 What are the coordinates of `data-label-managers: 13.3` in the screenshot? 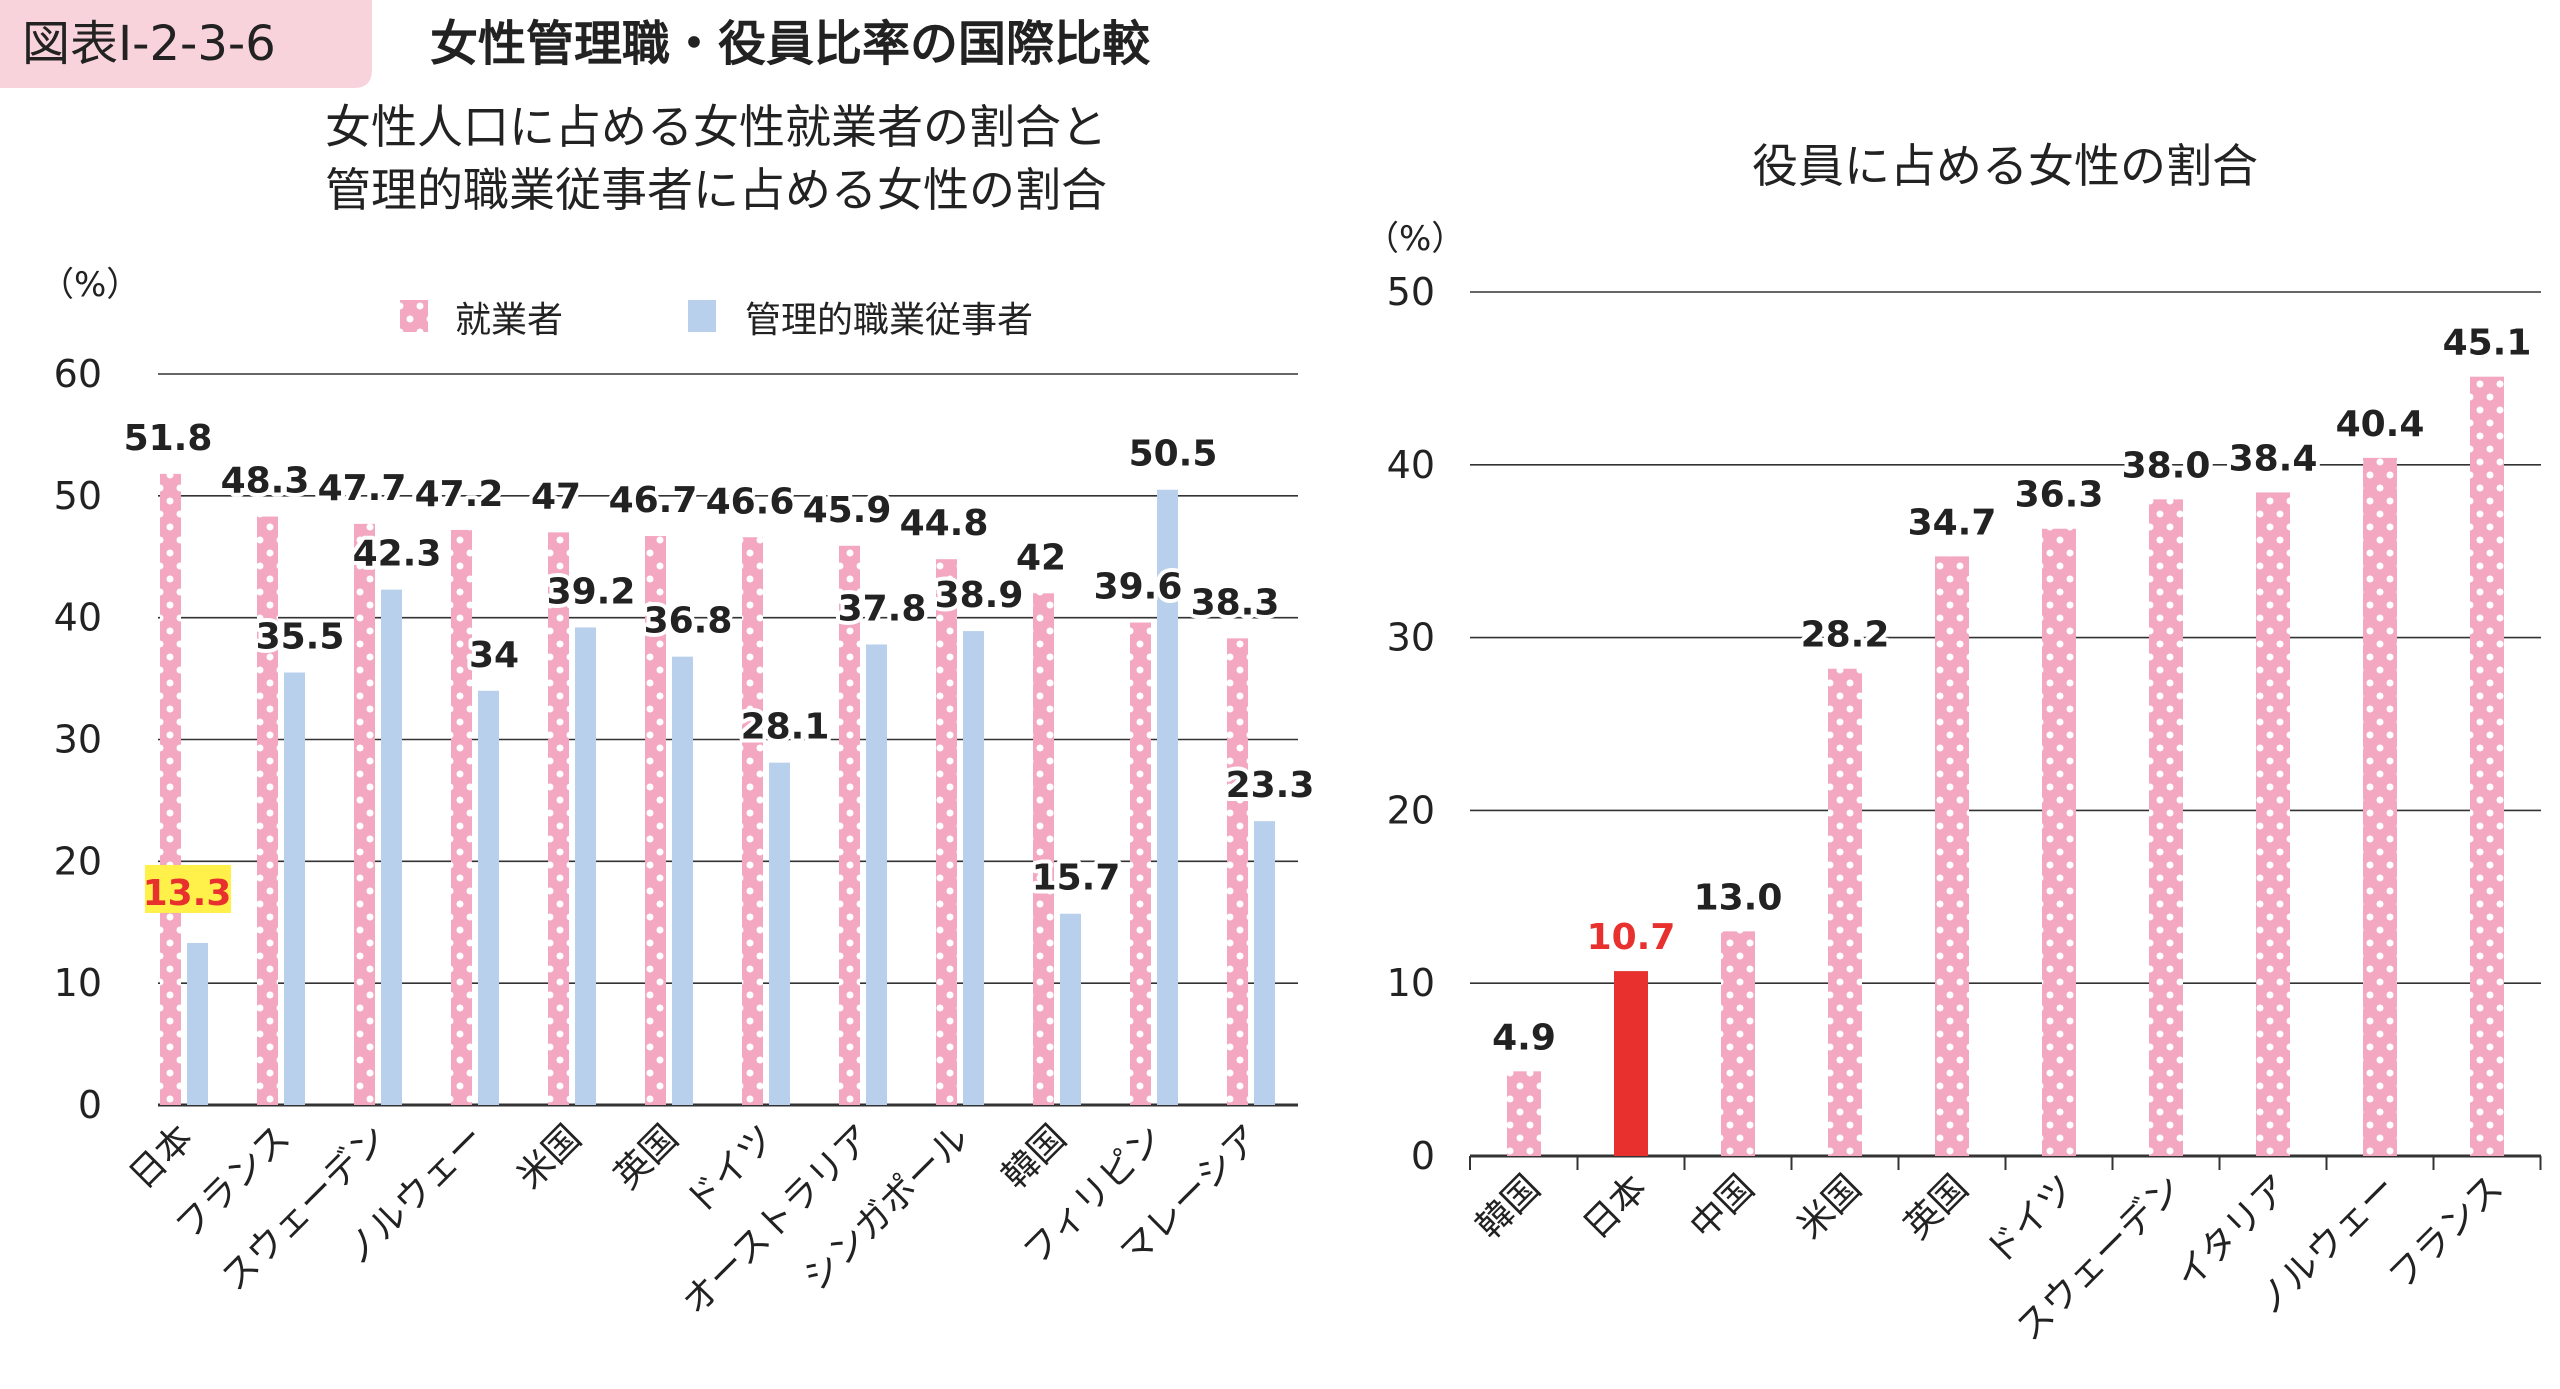 It's located at (187, 893).